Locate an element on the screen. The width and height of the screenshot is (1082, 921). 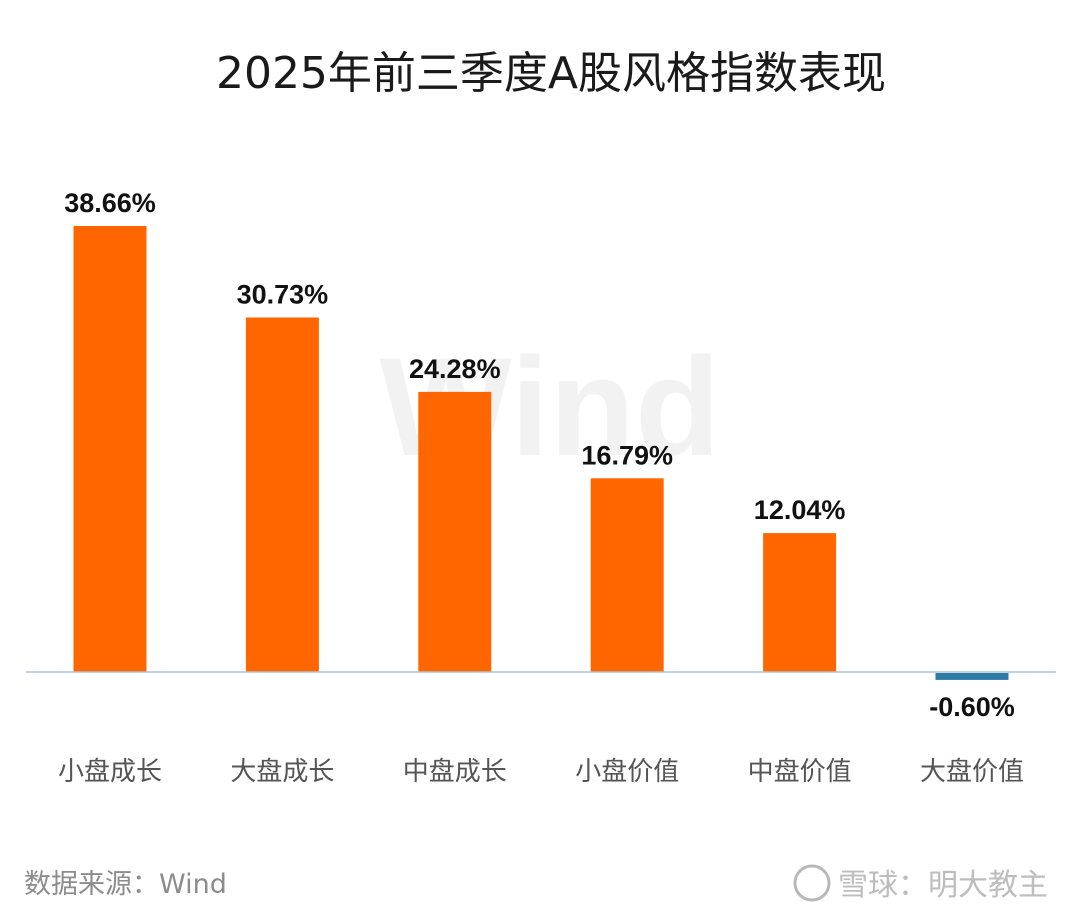
credit-mark: 雪球：明大教主 is located at coordinates (920, 883).